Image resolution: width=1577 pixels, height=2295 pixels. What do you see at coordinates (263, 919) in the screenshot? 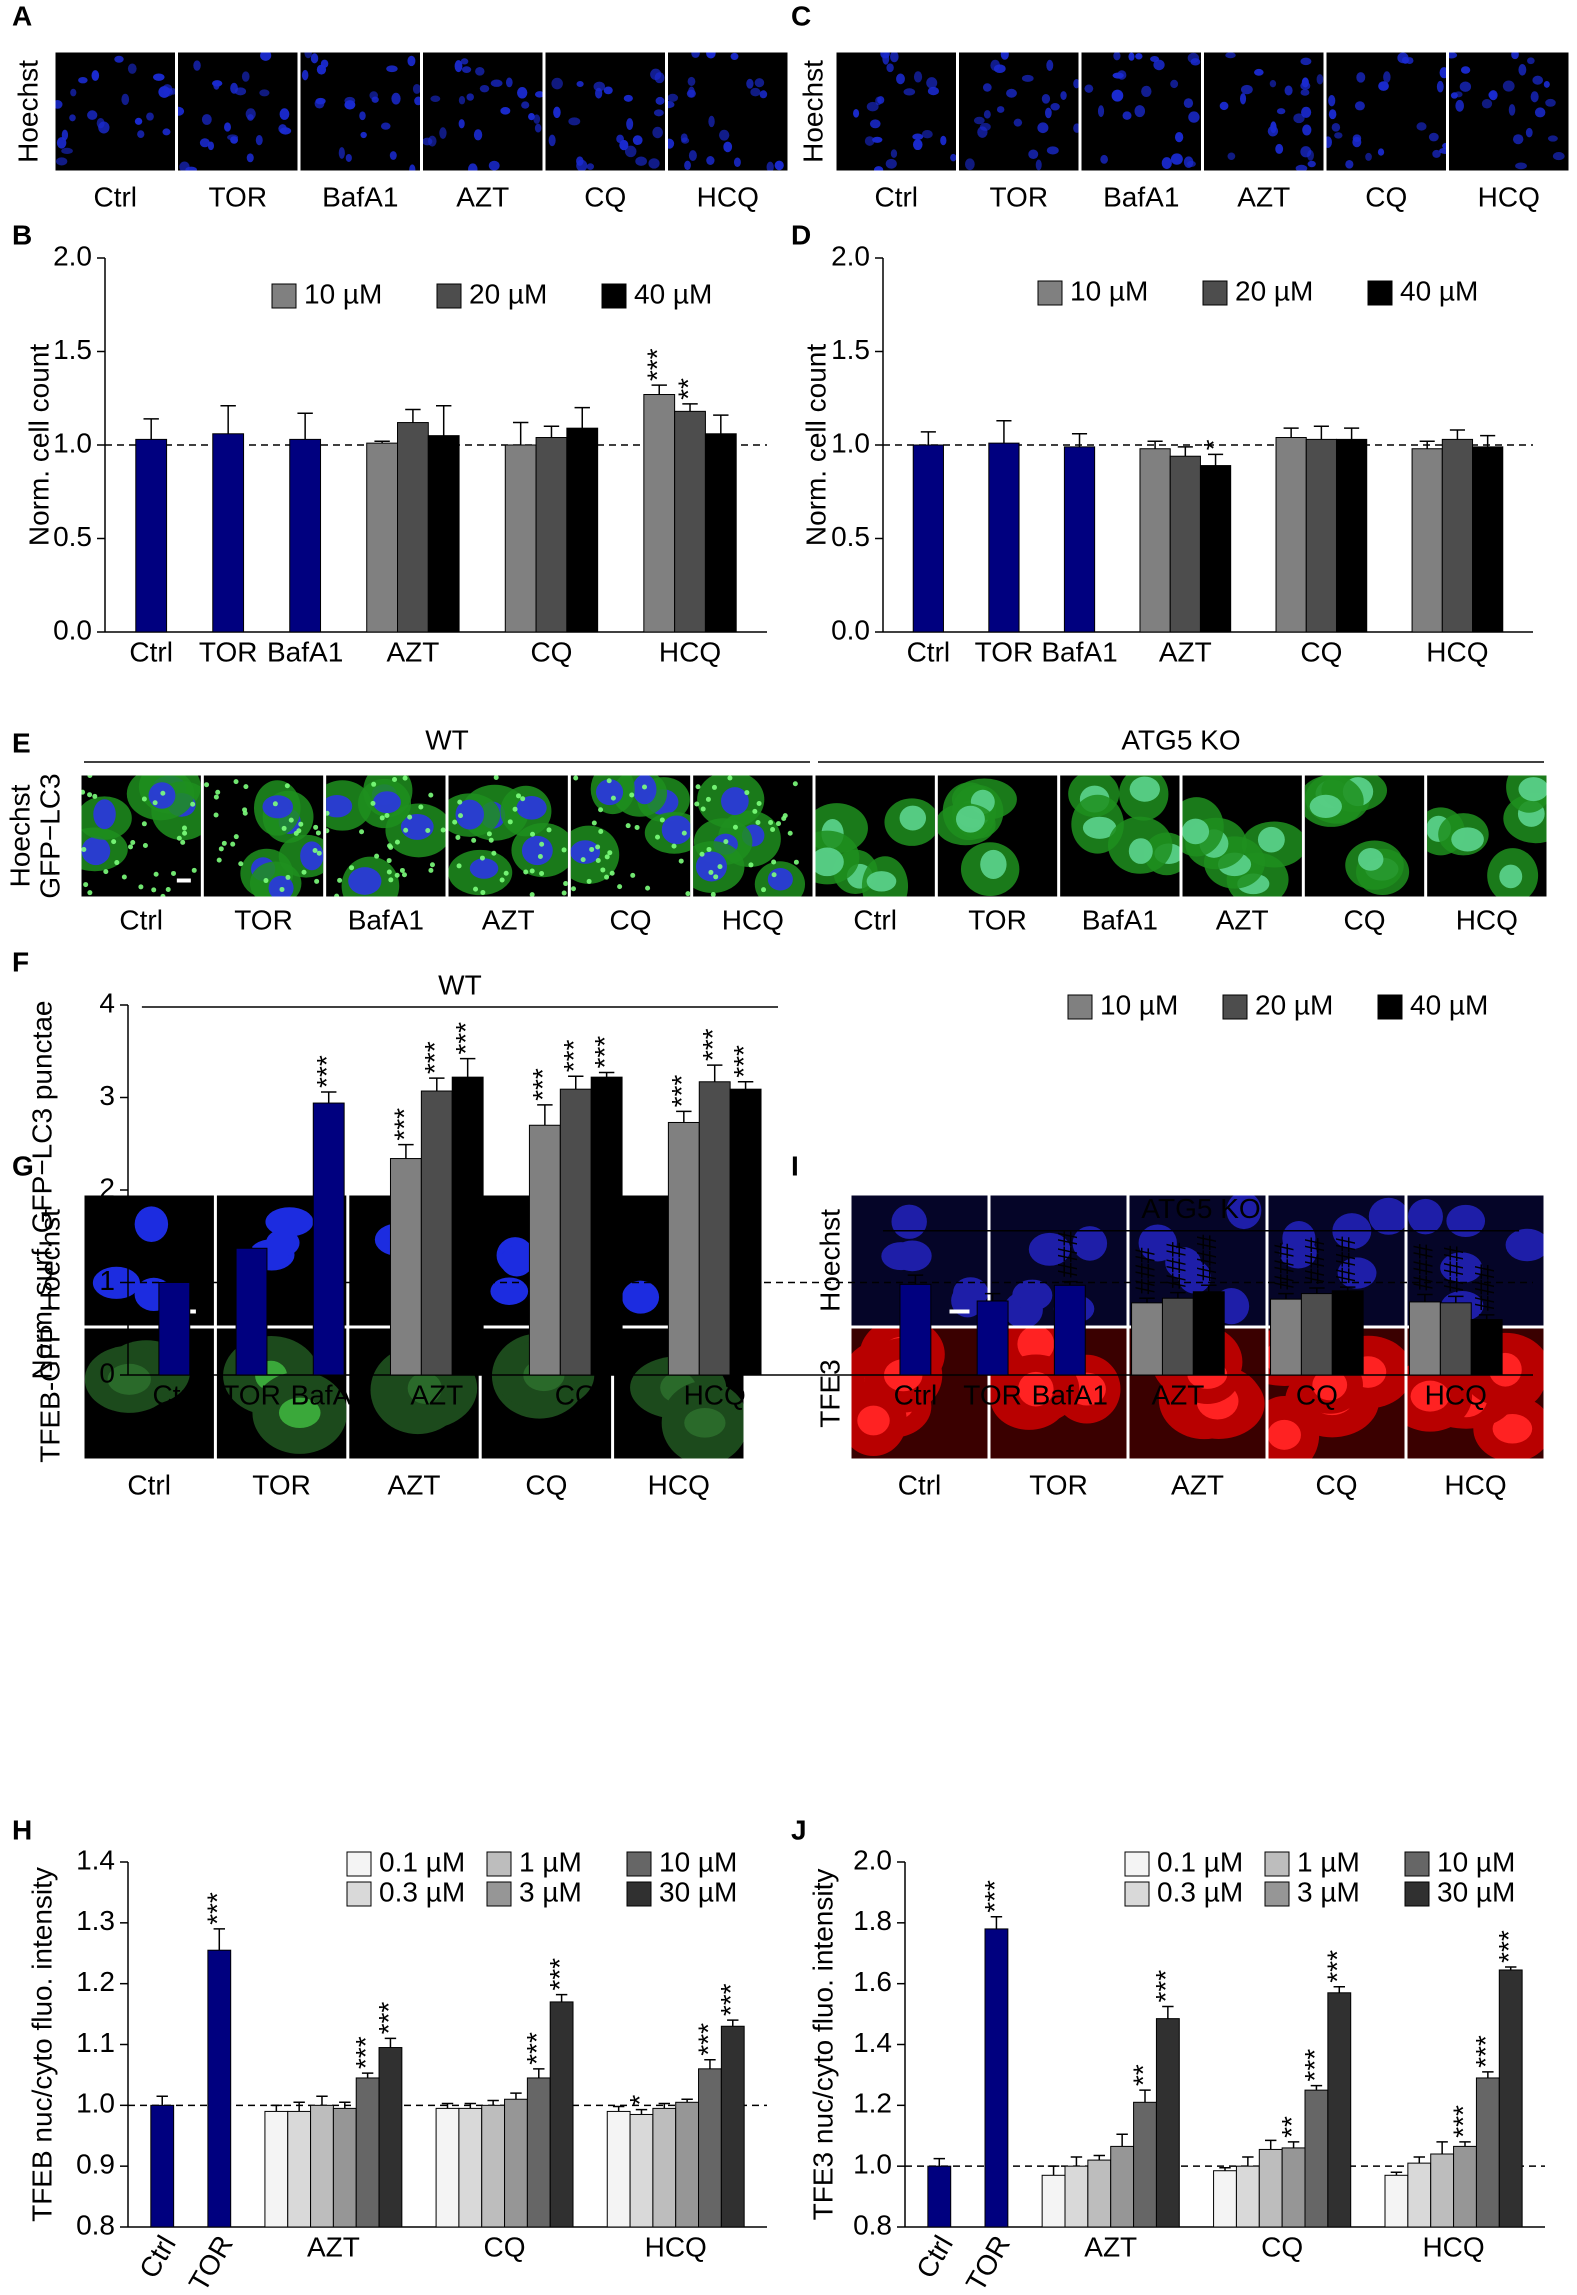
I see `image-label: TOR` at bounding box center [263, 919].